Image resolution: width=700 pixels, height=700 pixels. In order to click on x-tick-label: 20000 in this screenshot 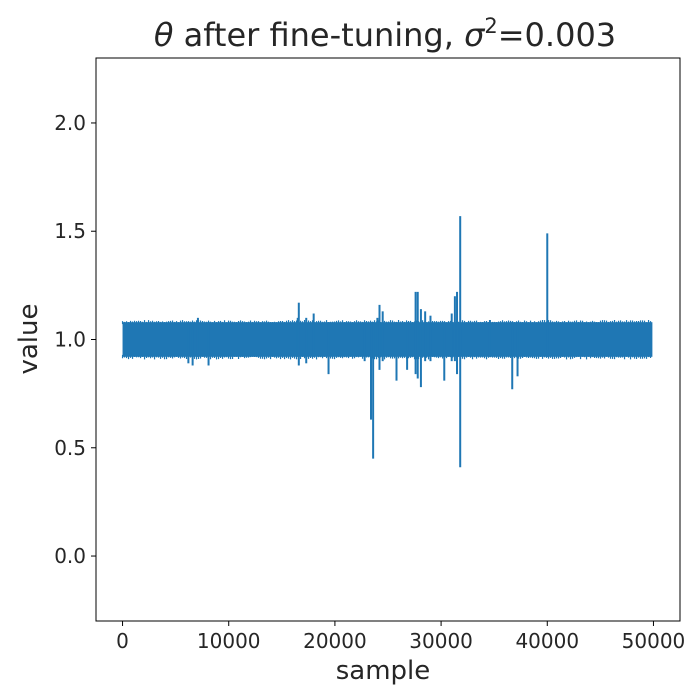, I will do `click(335, 641)`.